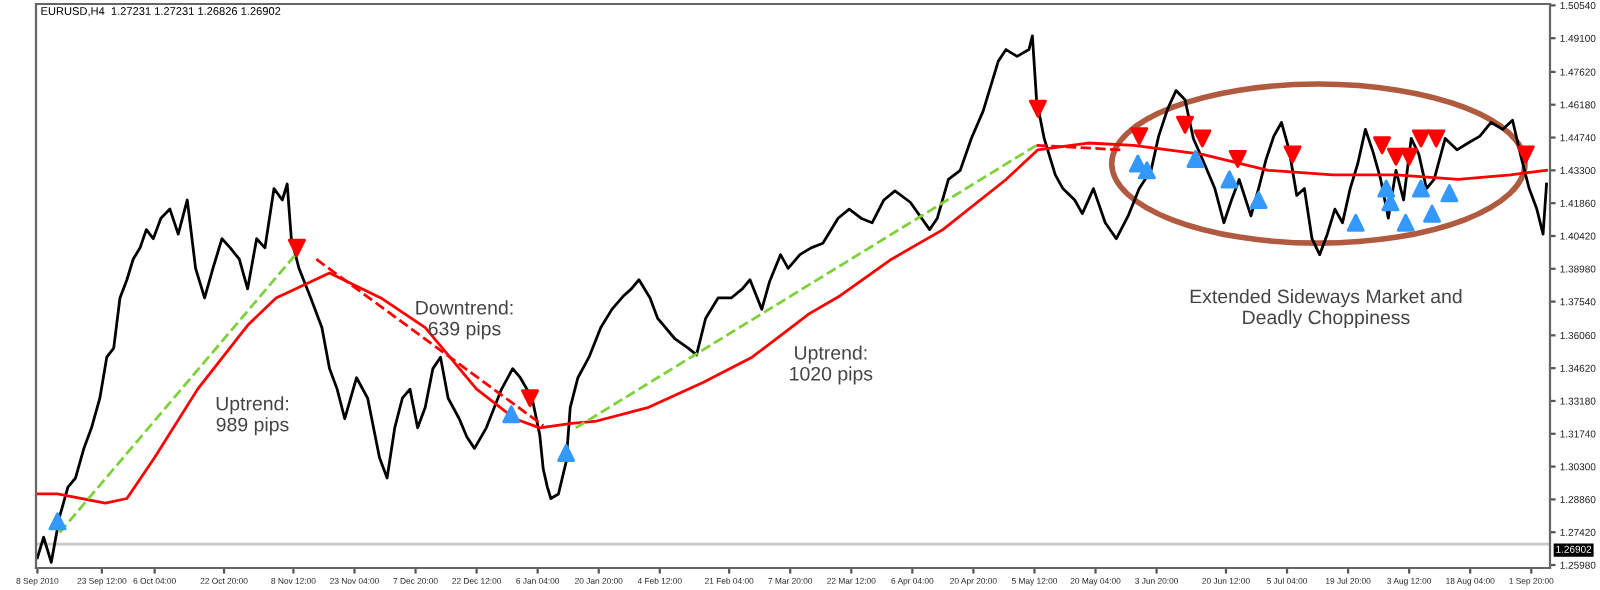  Describe the element at coordinates (252, 416) in the screenshot. I see `annotation: Uptrend: 989 pips` at that location.